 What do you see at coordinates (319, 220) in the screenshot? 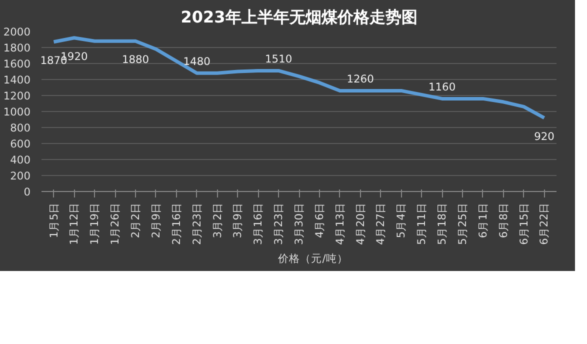
I see `x-tick-label: 4月6日` at bounding box center [319, 220].